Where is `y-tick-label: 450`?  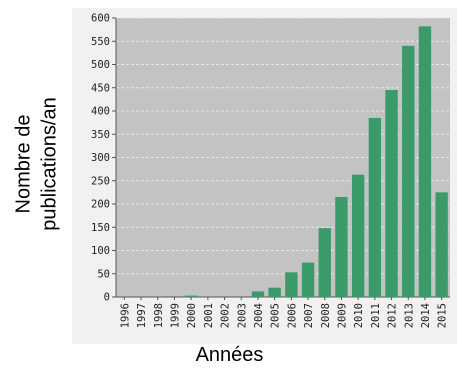 y-tick-label: 450 is located at coordinates (100, 88).